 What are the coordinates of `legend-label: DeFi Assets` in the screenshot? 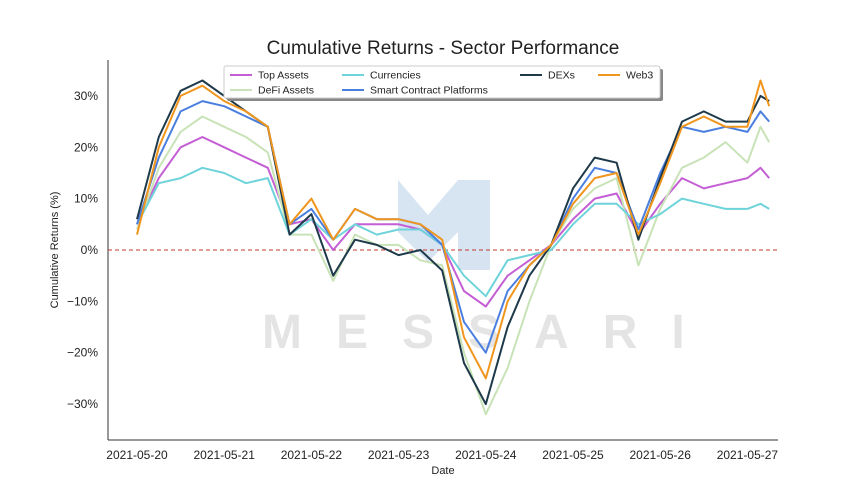 It's located at (286, 91).